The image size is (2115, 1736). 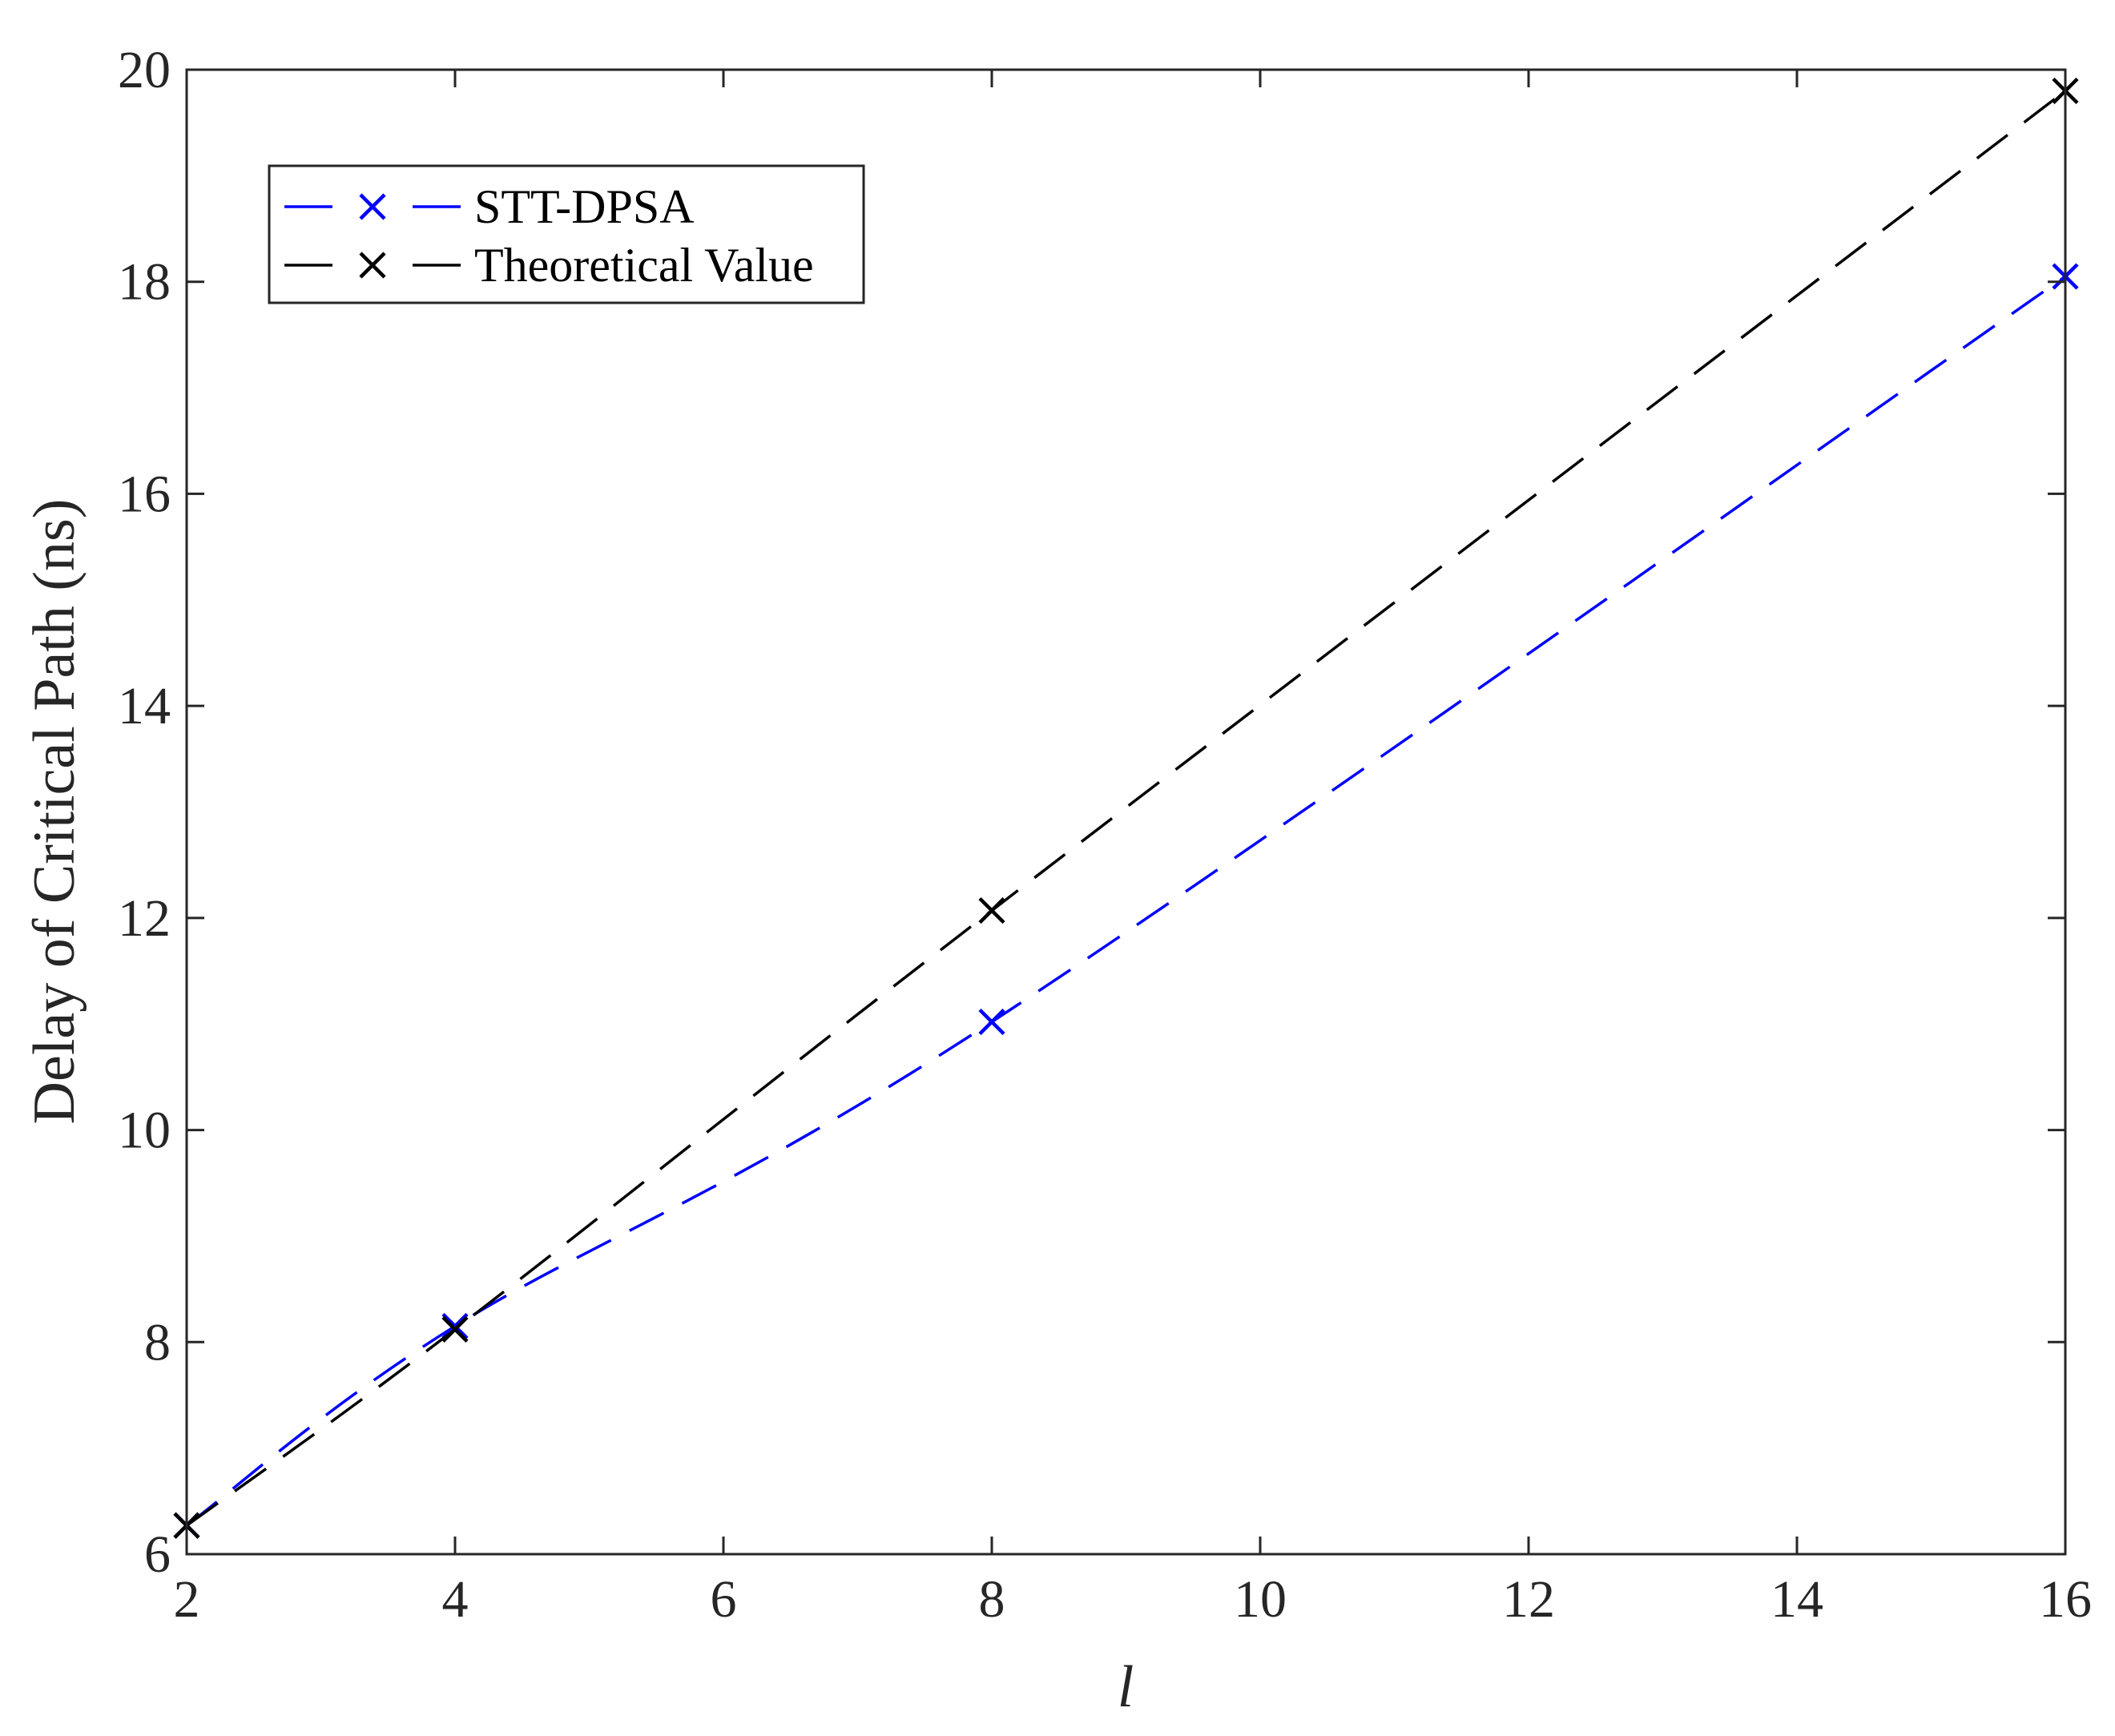 What do you see at coordinates (455, 1600) in the screenshot?
I see `x-tick-label: 4` at bounding box center [455, 1600].